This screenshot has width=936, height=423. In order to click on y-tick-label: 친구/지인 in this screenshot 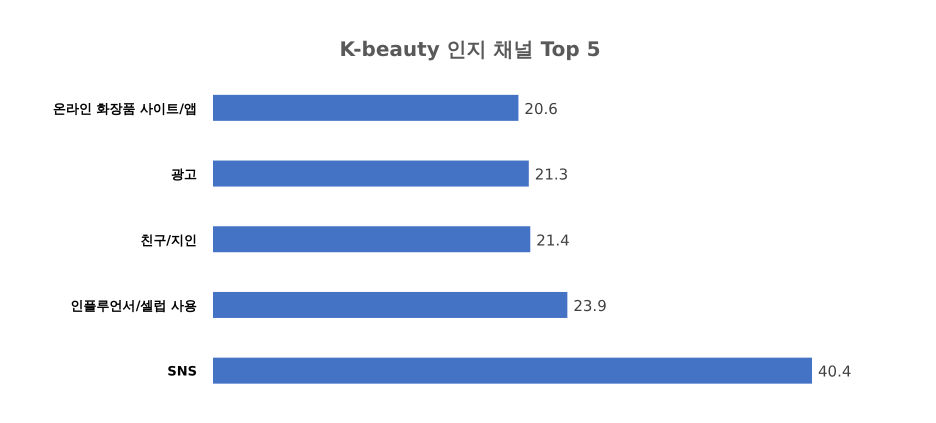, I will do `click(168, 240)`.